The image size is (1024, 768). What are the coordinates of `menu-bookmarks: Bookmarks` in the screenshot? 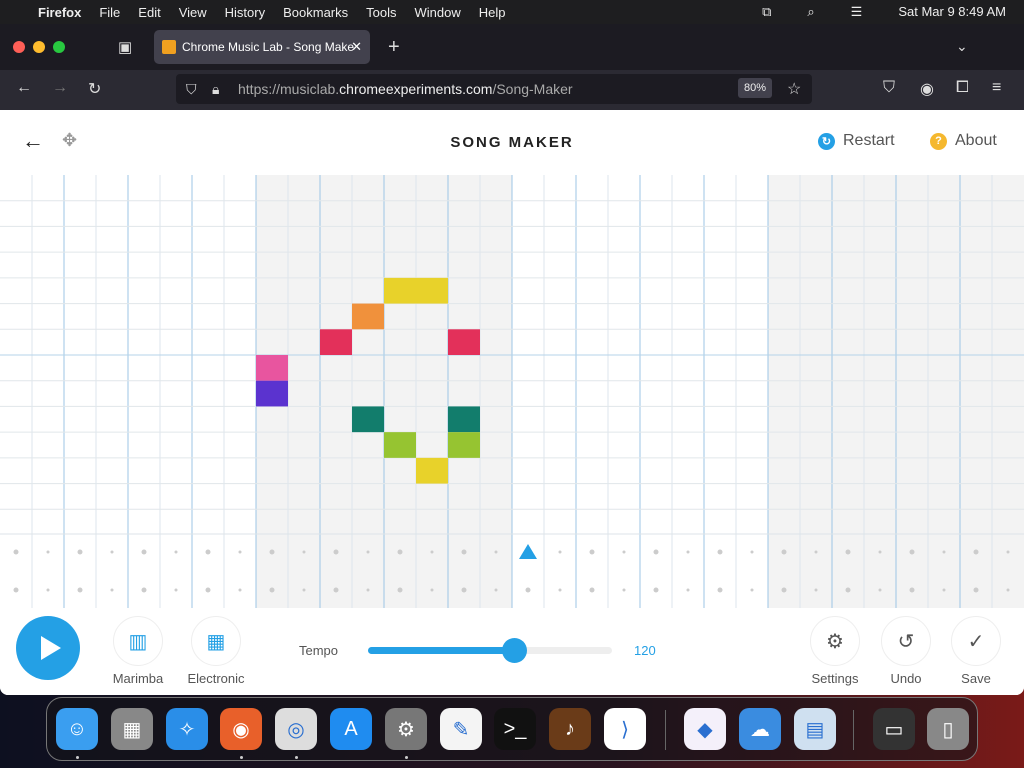 It's located at (316, 12).